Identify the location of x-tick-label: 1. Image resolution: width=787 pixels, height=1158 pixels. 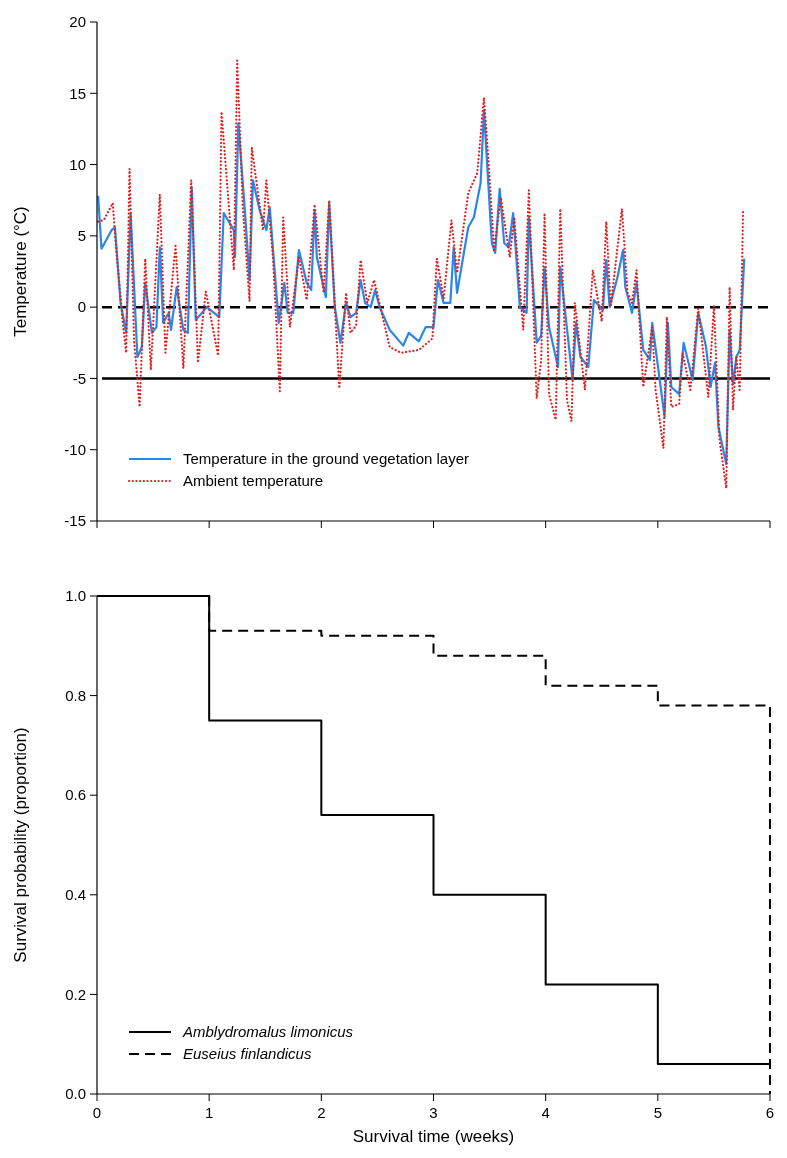
(209, 1112).